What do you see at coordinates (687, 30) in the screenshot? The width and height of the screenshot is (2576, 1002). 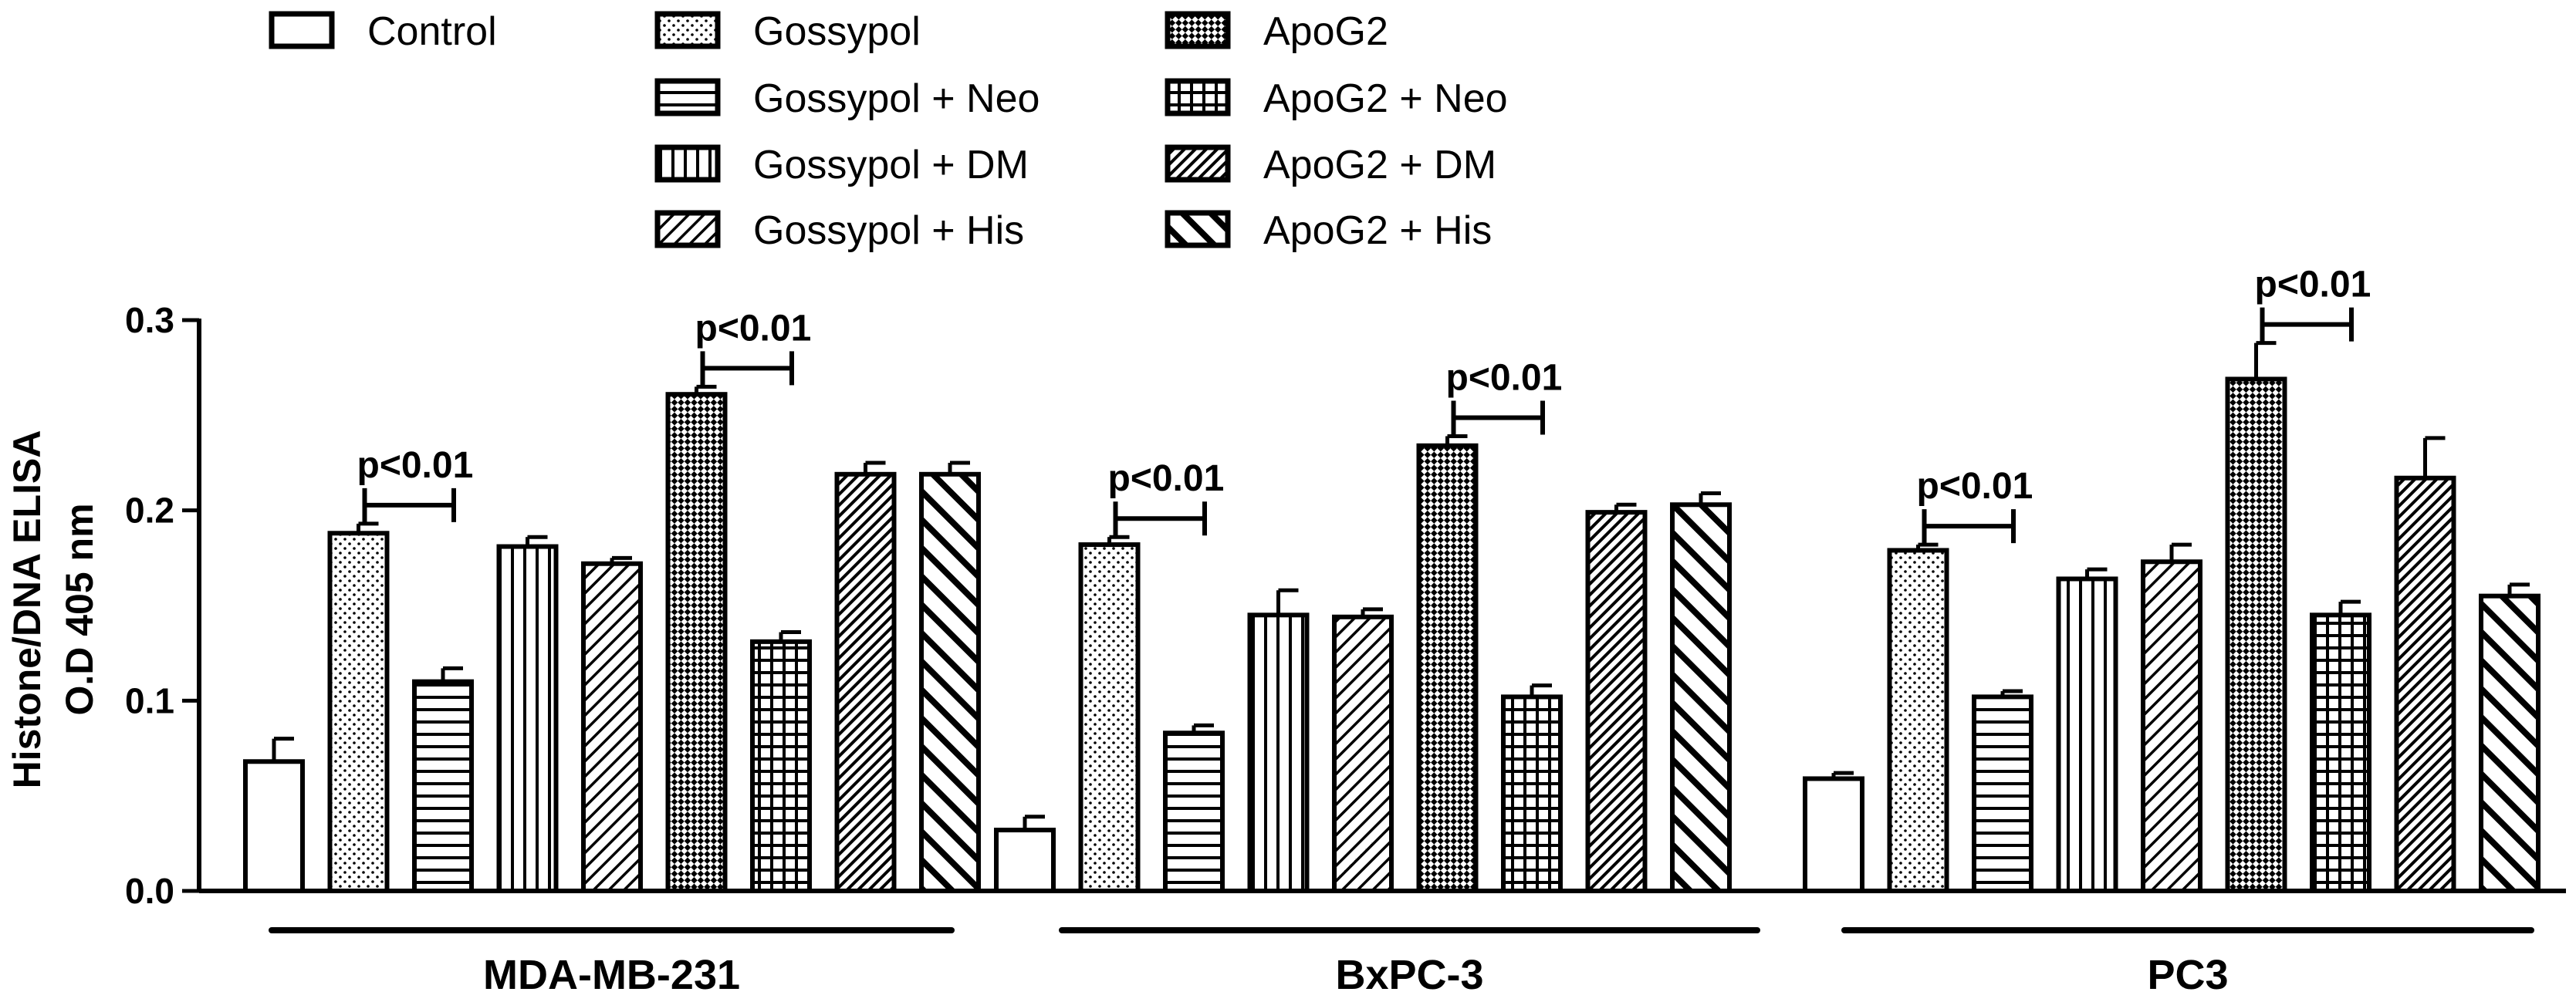 I see `legend-swatch-gossypol` at bounding box center [687, 30].